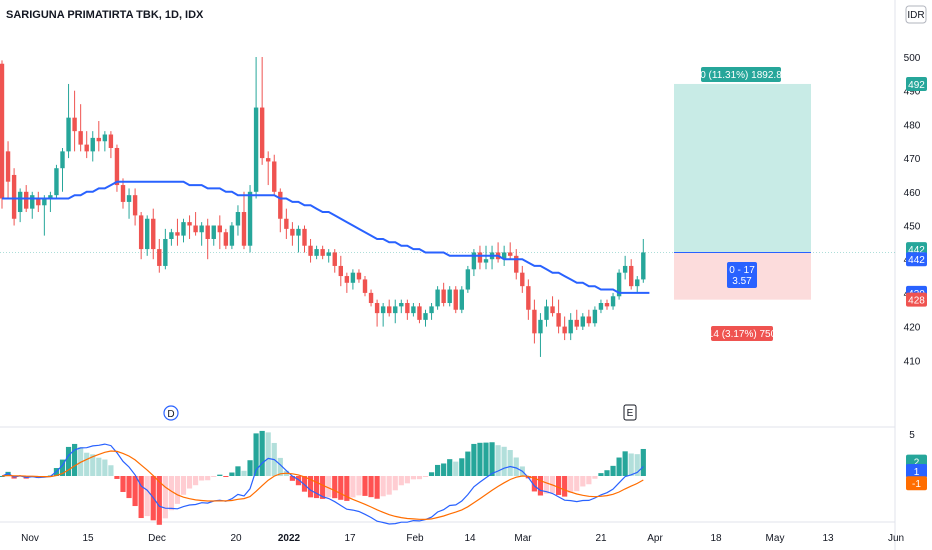 This screenshot has width=932, height=550. I want to click on macd-pane, so click(323, 477).